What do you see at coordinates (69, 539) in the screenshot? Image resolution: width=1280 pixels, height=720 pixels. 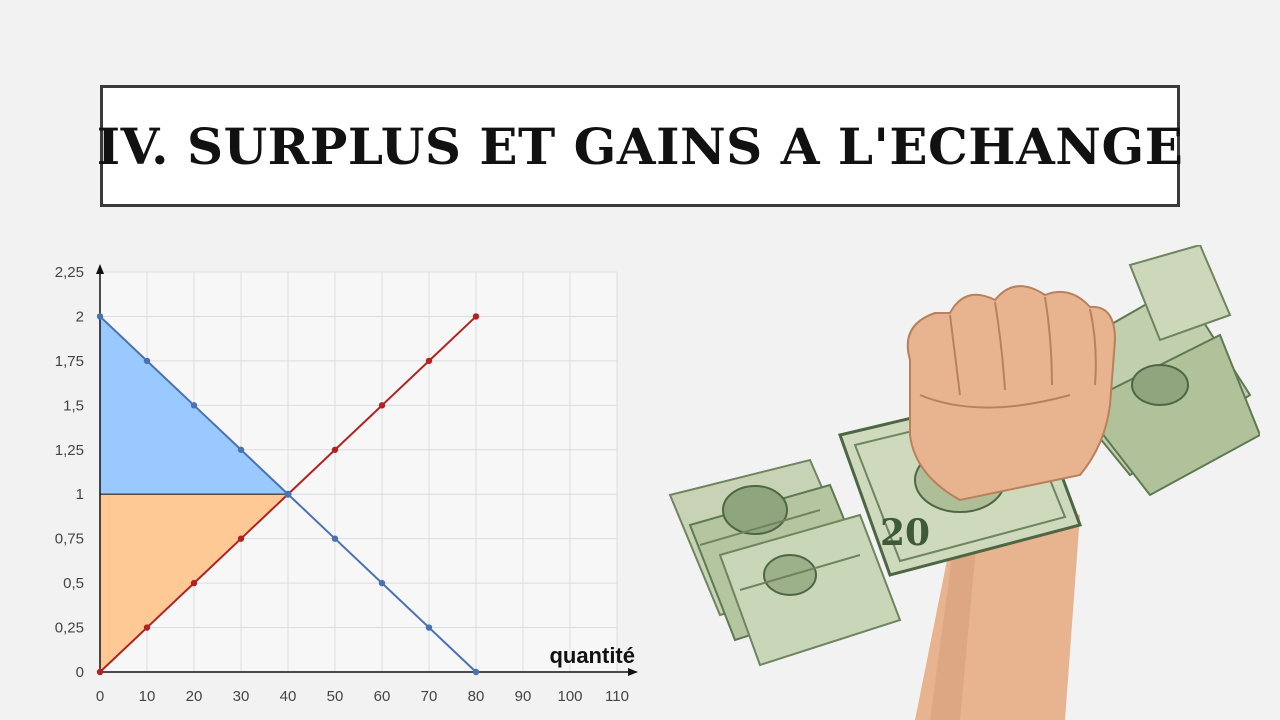 I see `y-tick-label: 0,75` at bounding box center [69, 539].